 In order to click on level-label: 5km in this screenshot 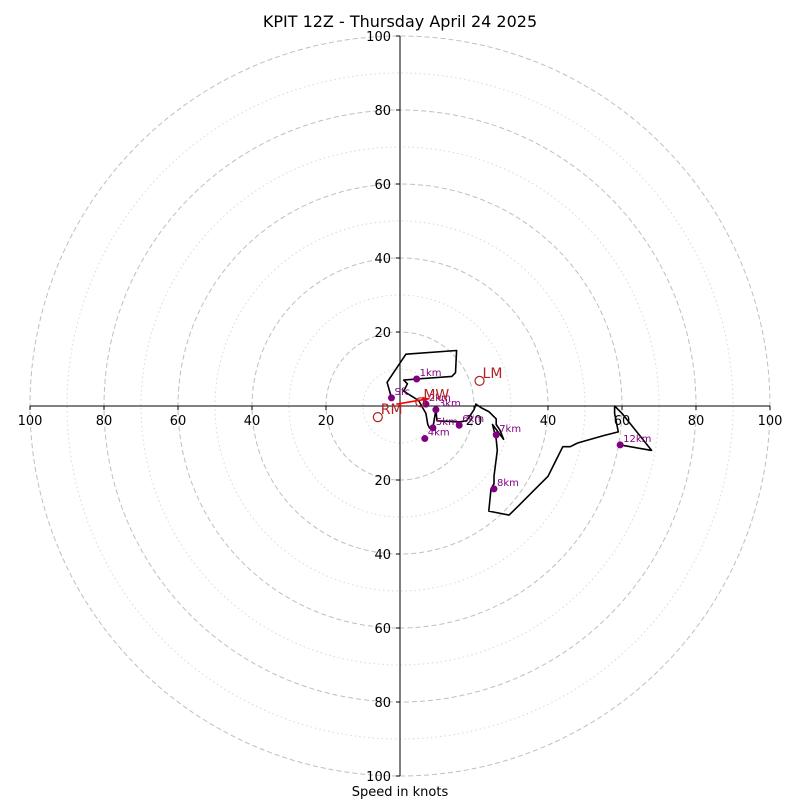, I will do `click(447, 422)`.